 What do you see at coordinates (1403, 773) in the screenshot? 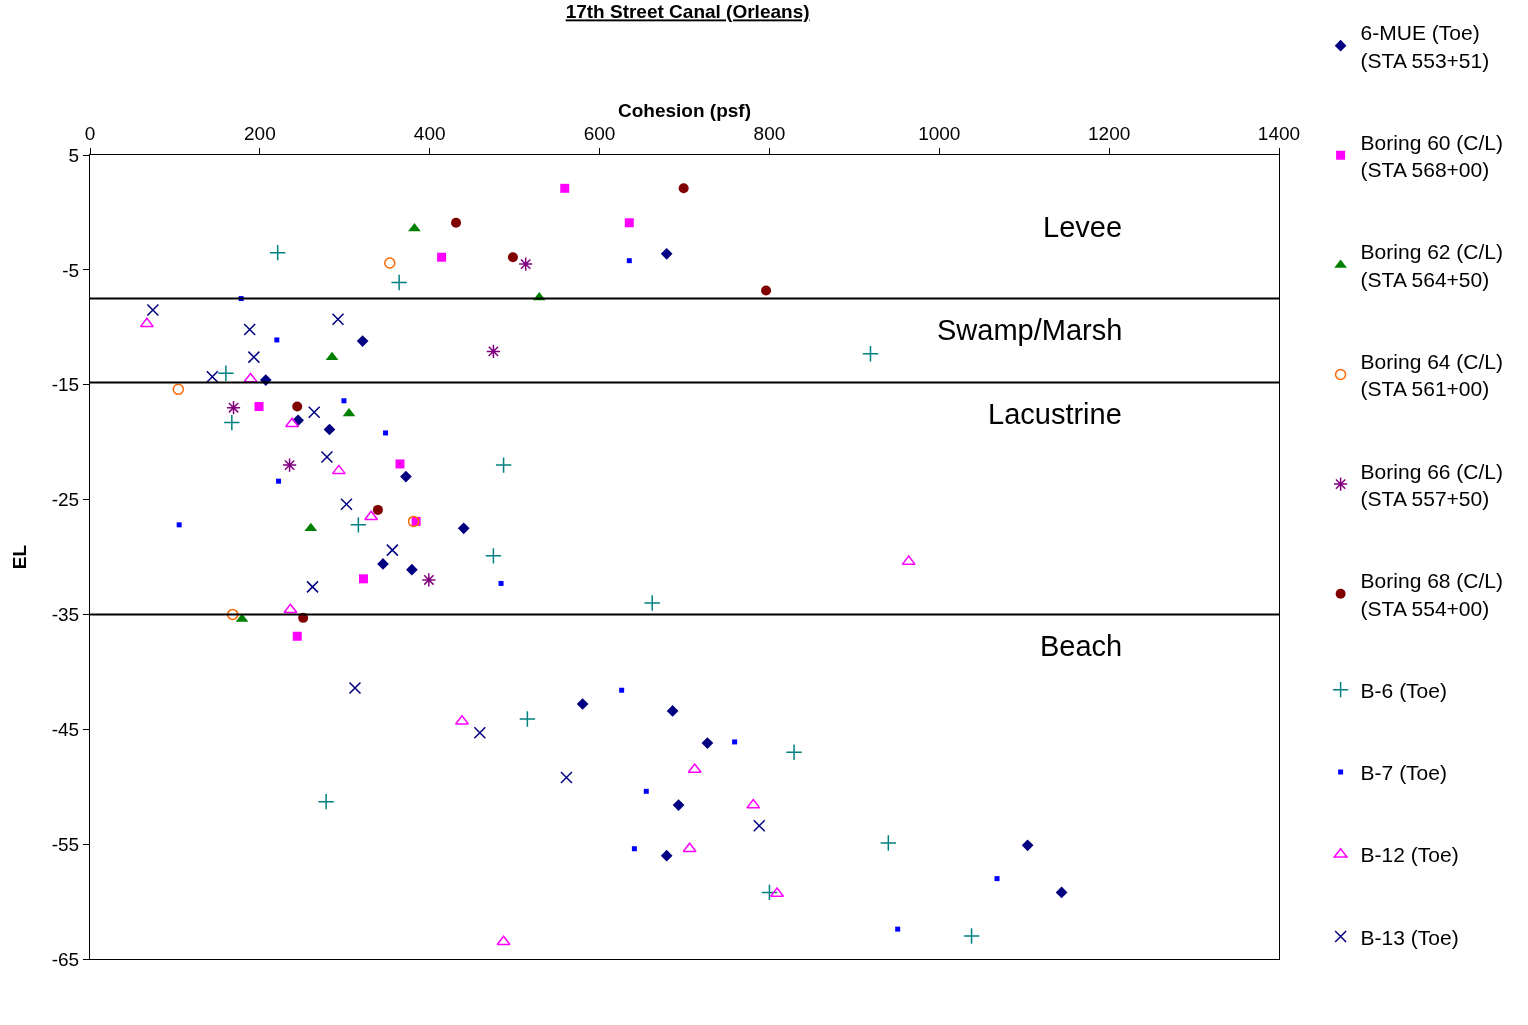
I see `legend-label: B-7 (Toe)` at bounding box center [1403, 773].